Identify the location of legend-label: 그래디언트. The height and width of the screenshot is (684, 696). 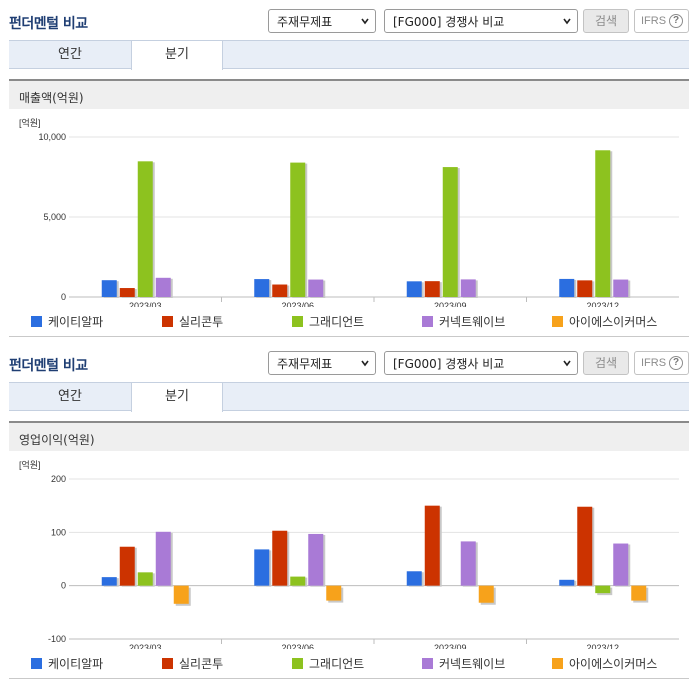
(337, 322).